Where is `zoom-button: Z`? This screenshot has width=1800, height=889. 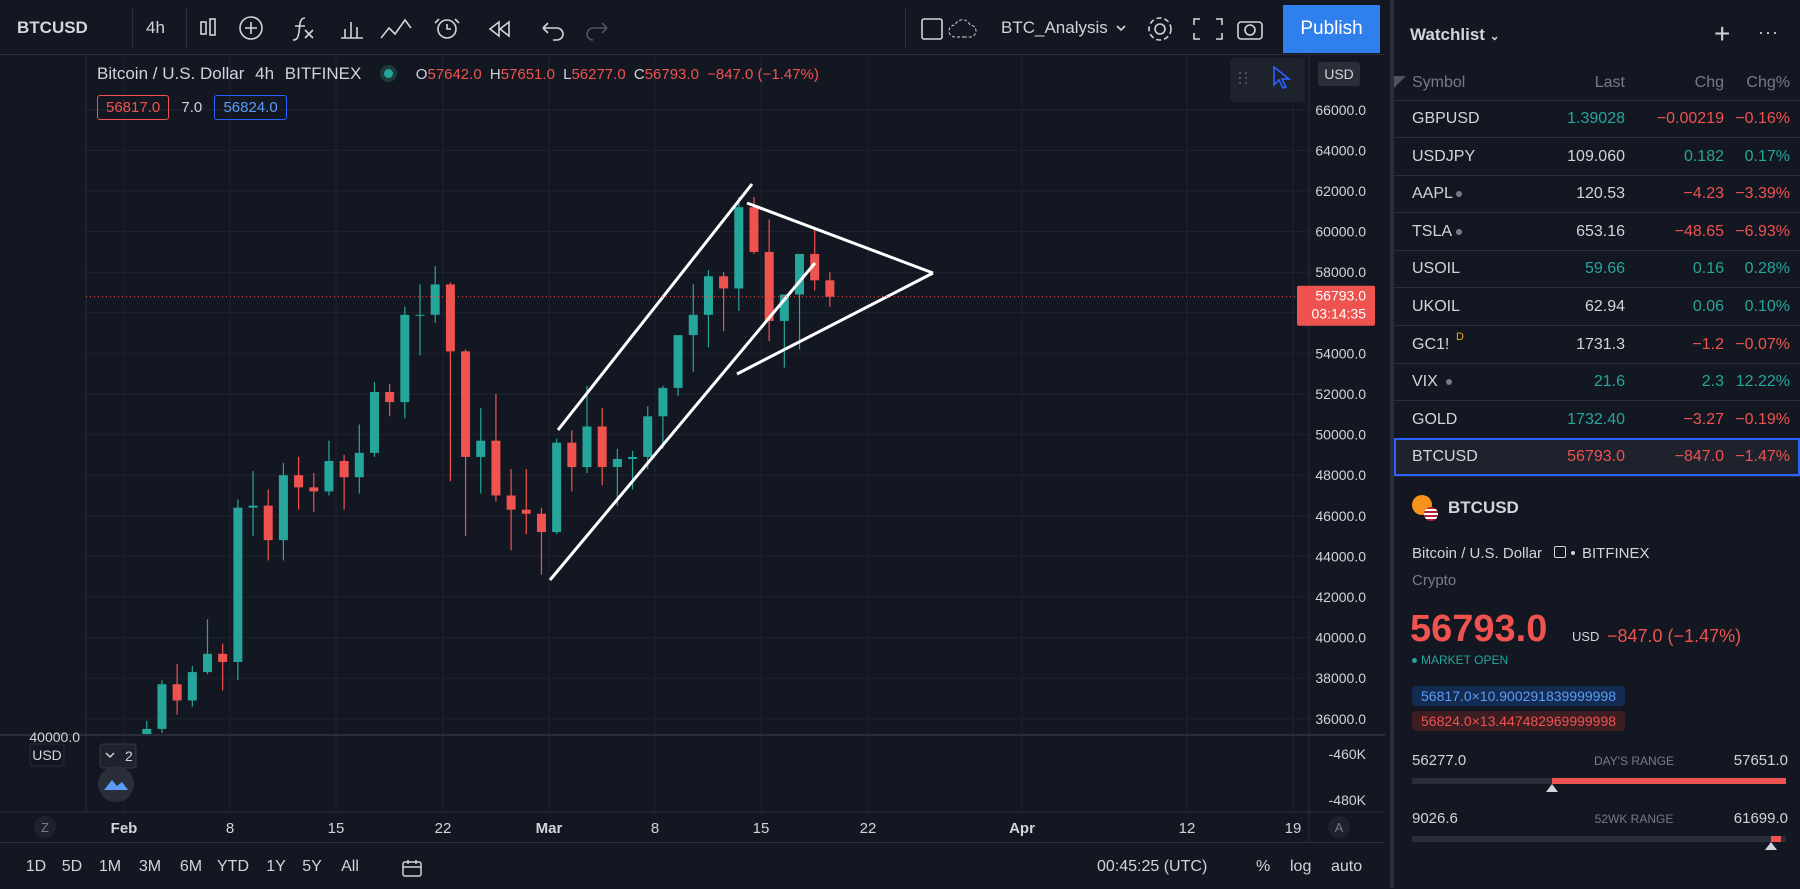 zoom-button: Z is located at coordinates (45, 827).